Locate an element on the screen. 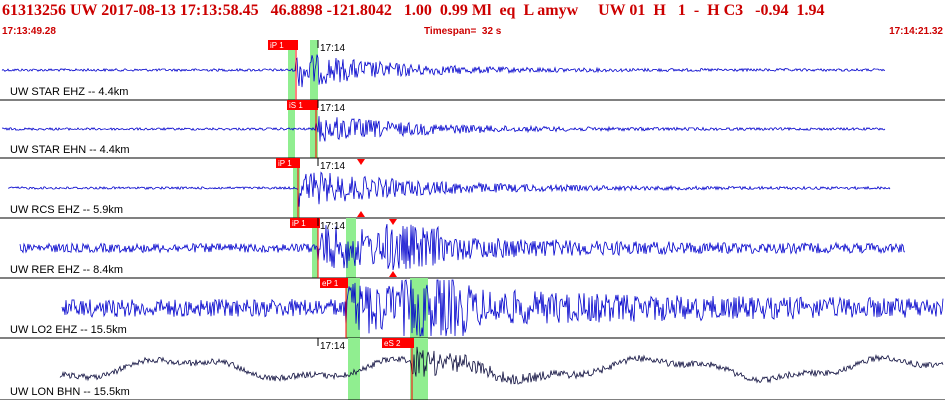 Image resolution: width=945 pixels, height=400 pixels. station-label: UW RCS EHZ -- 5.9km is located at coordinates (66, 210).